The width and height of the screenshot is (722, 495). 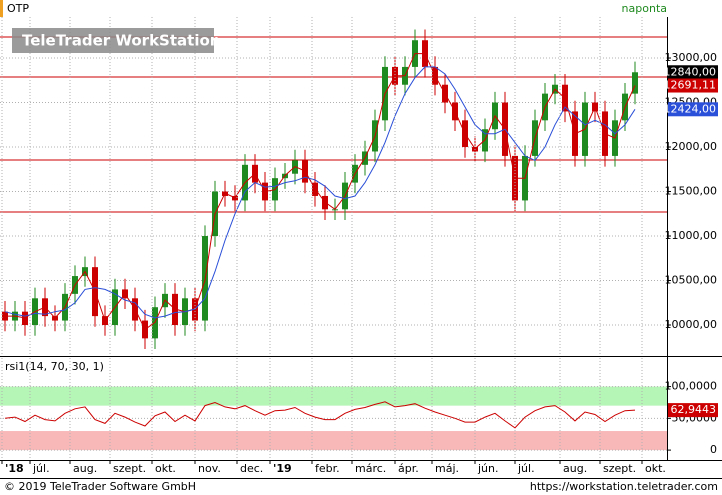 What do you see at coordinates (327, 468) in the screenshot?
I see `x-tick-label: febr.` at bounding box center [327, 468].